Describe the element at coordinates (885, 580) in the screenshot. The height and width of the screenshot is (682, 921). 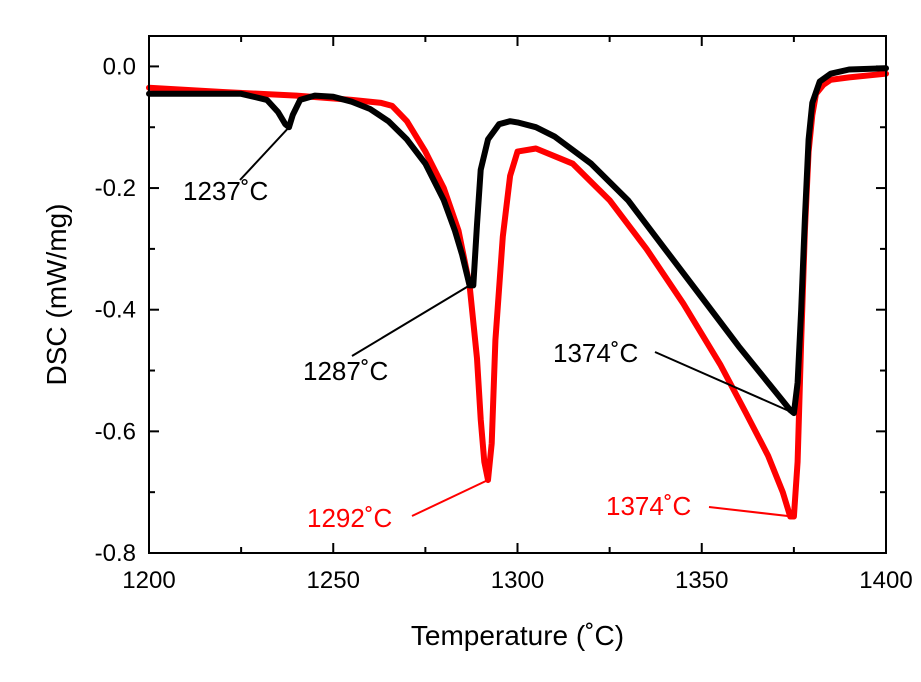
I see `x-tick-label: 1400` at that location.